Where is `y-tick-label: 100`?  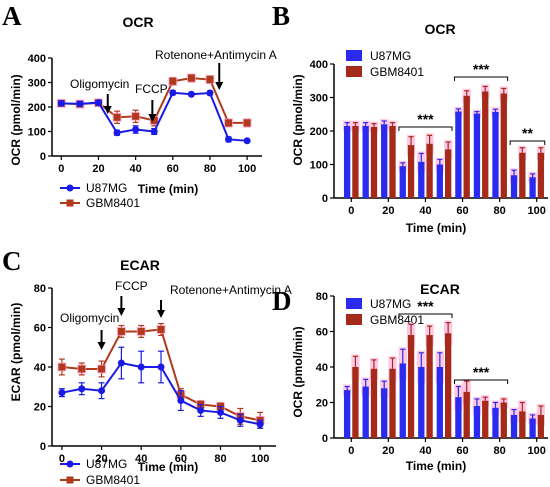
y-tick-label: 100 is located at coordinates (319, 166).